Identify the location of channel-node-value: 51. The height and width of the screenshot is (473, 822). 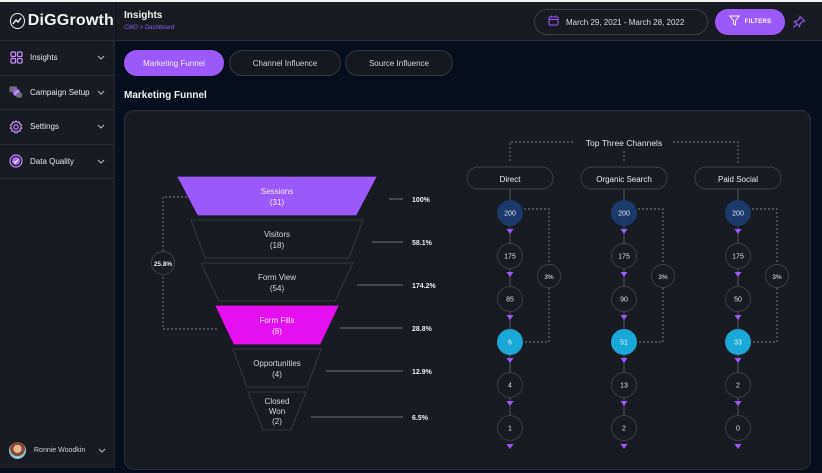
(624, 343).